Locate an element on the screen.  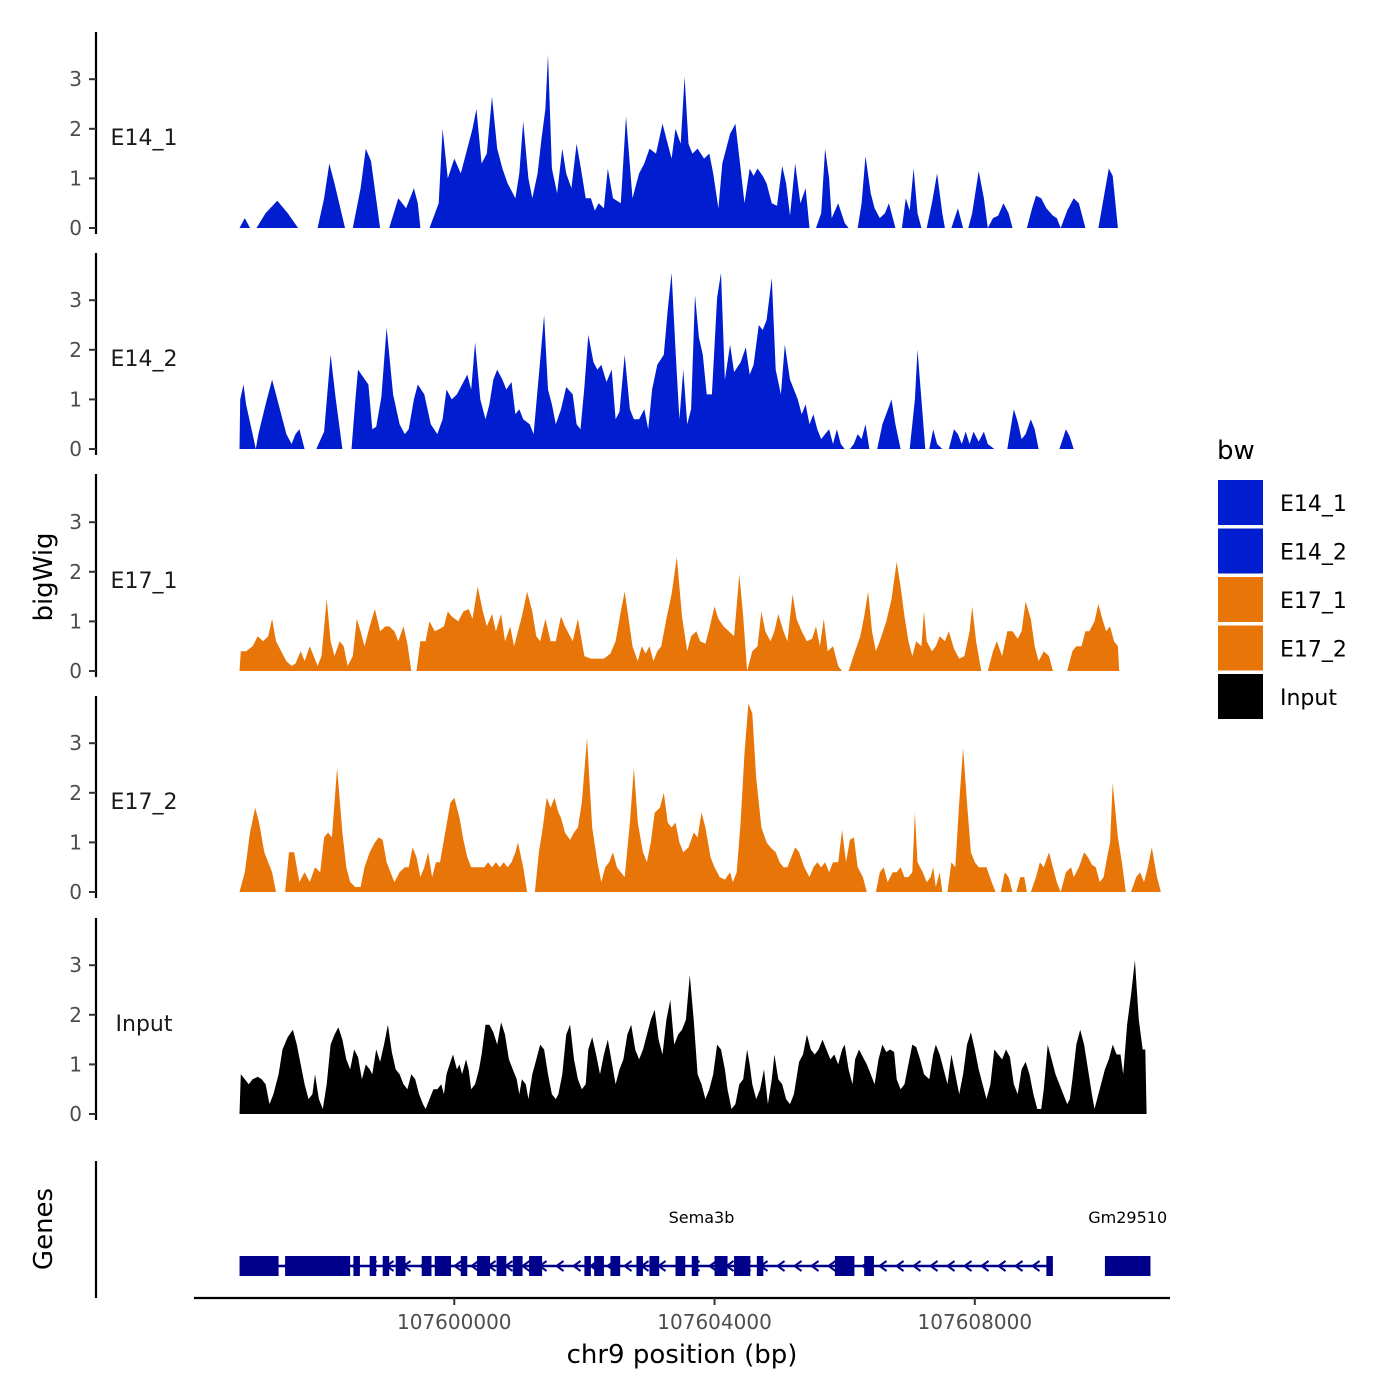
track-label: Input is located at coordinates (144, 1024).